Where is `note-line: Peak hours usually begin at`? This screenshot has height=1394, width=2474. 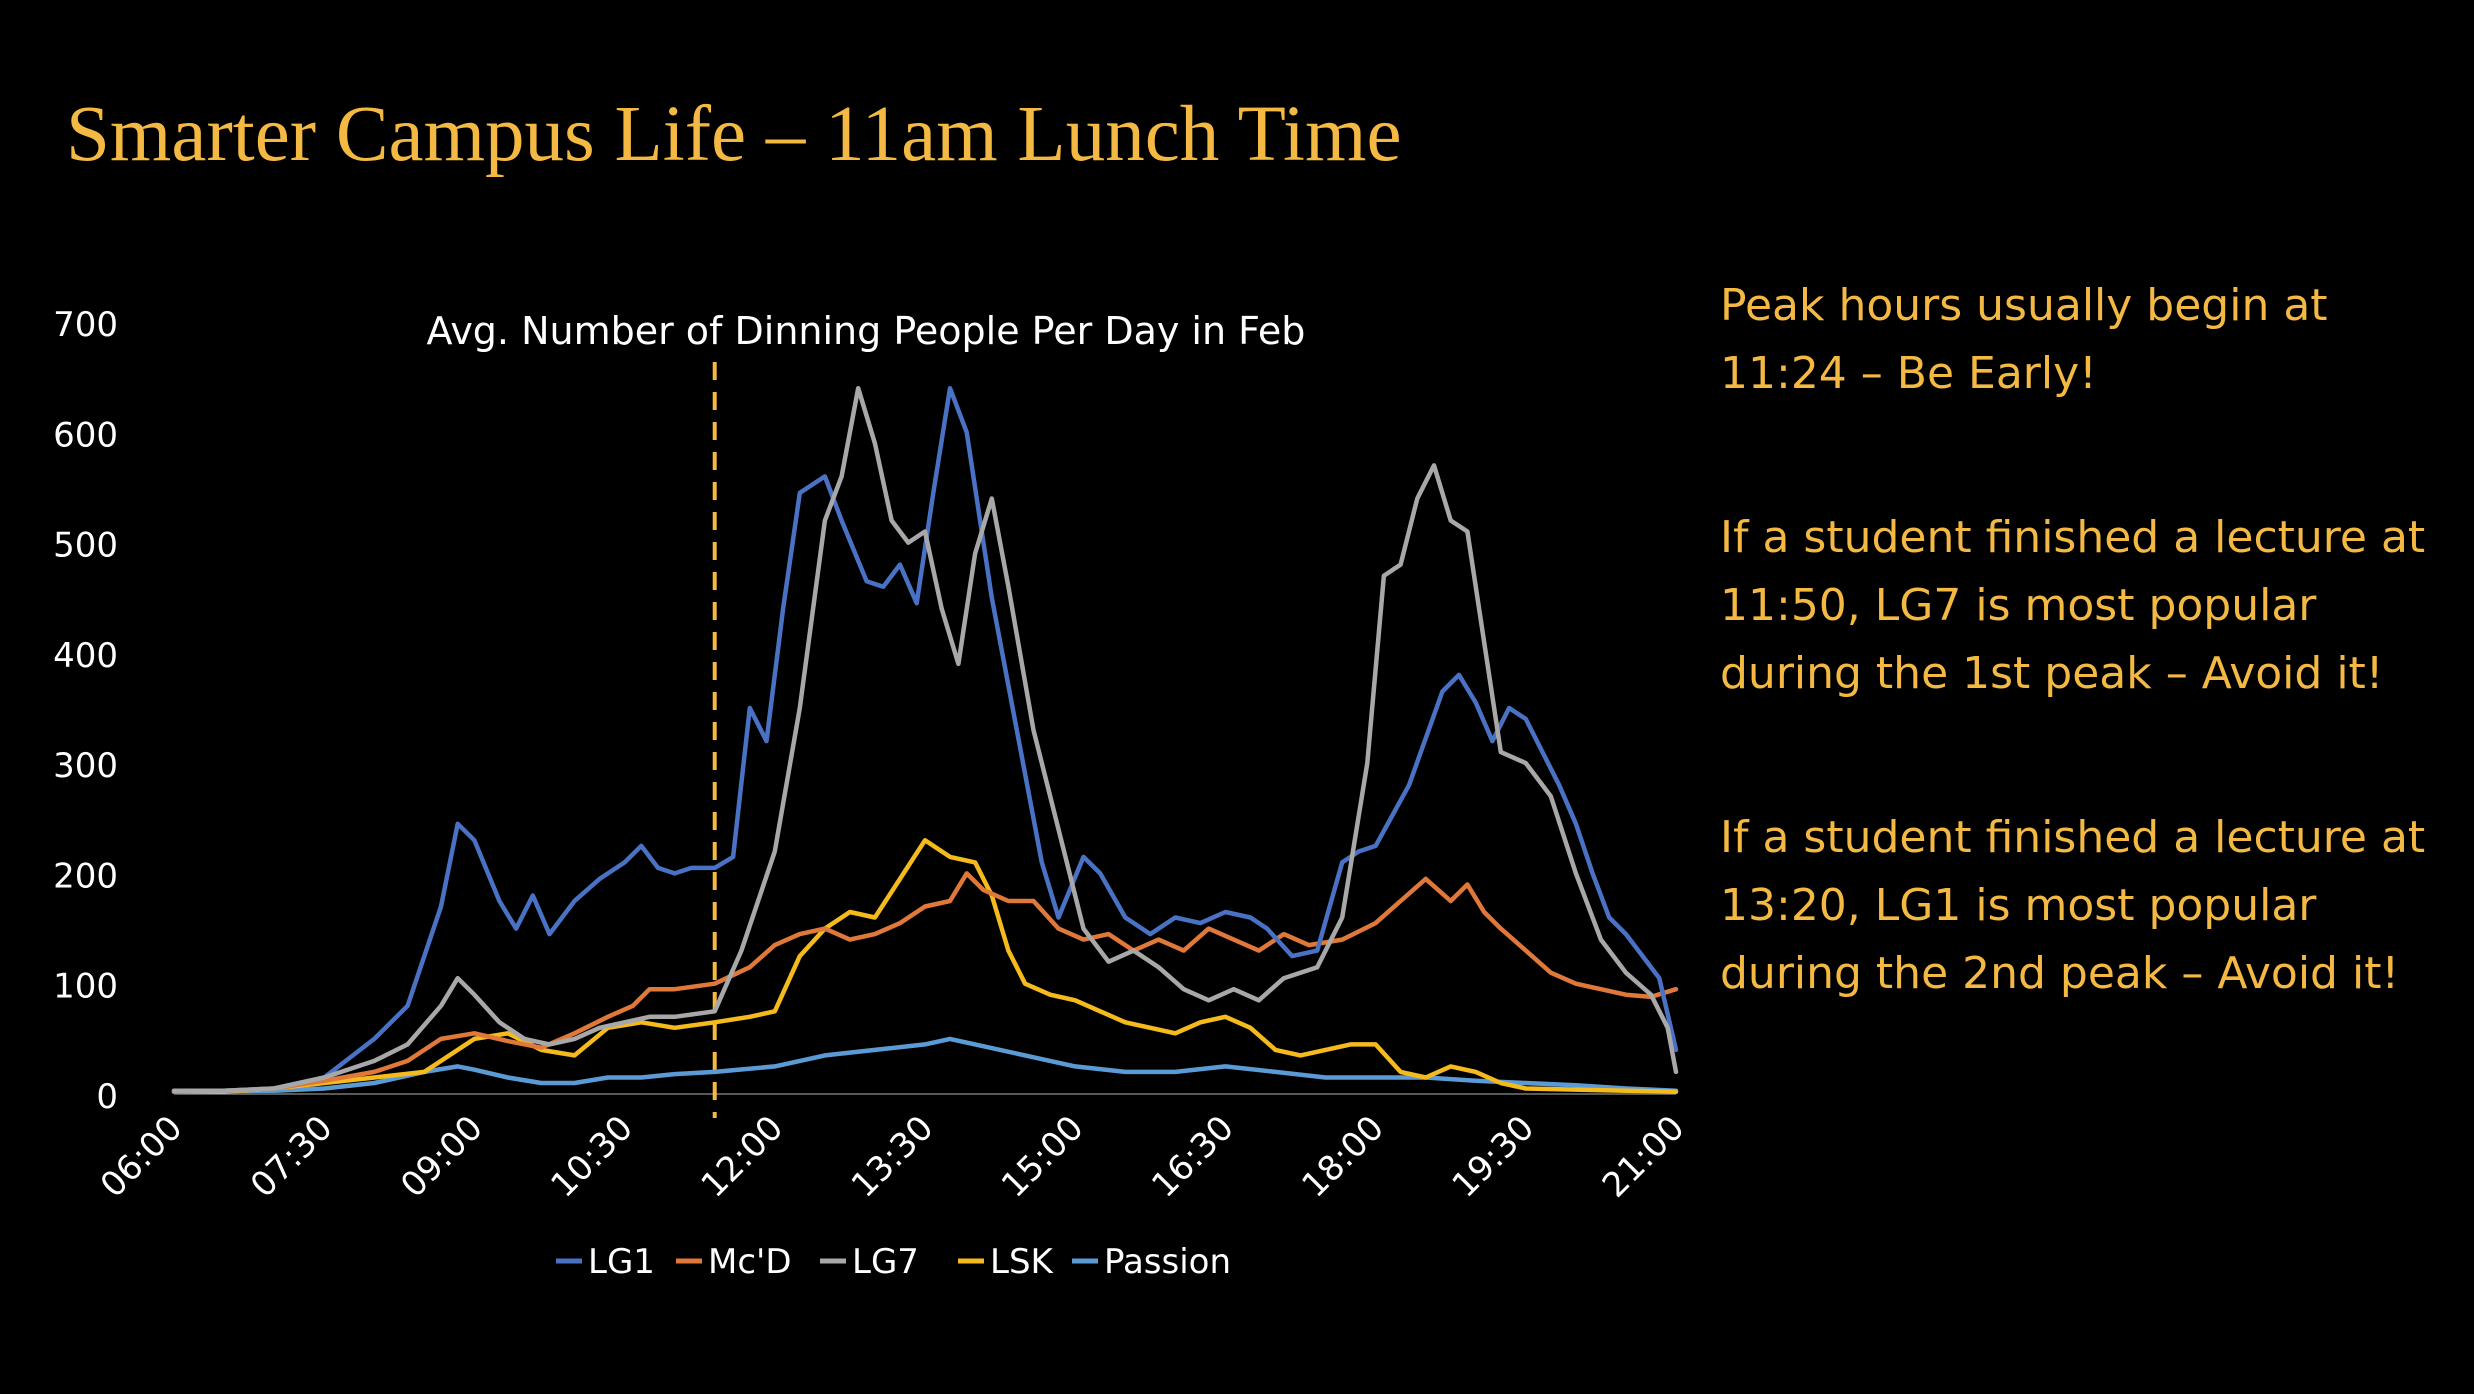
note-line: Peak hours usually begin at is located at coordinates (2024, 305).